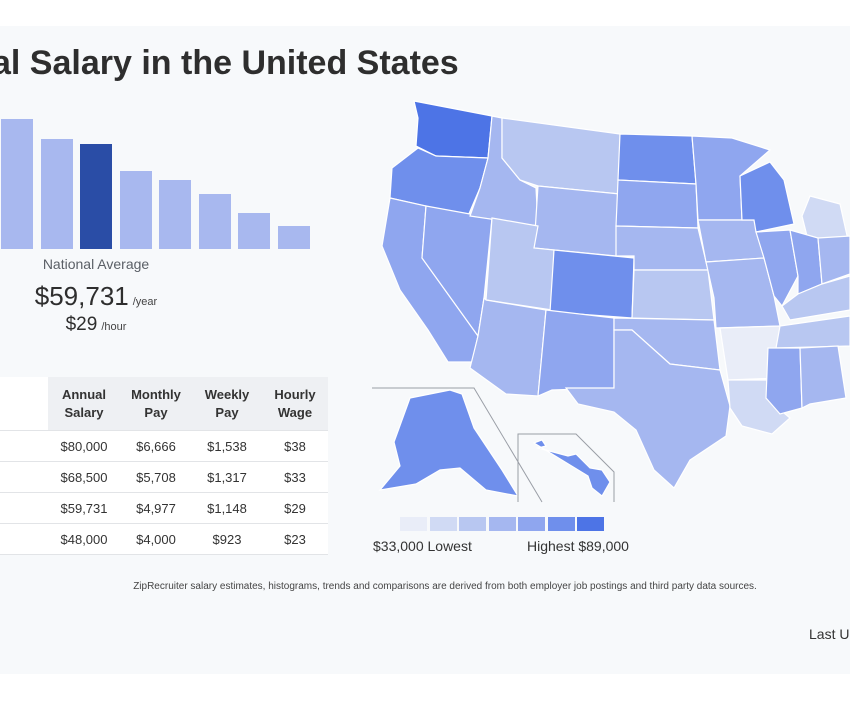 The height and width of the screenshot is (702, 850). What do you see at coordinates (229, 63) in the screenshot?
I see `page-title: al Salary in the United States` at bounding box center [229, 63].